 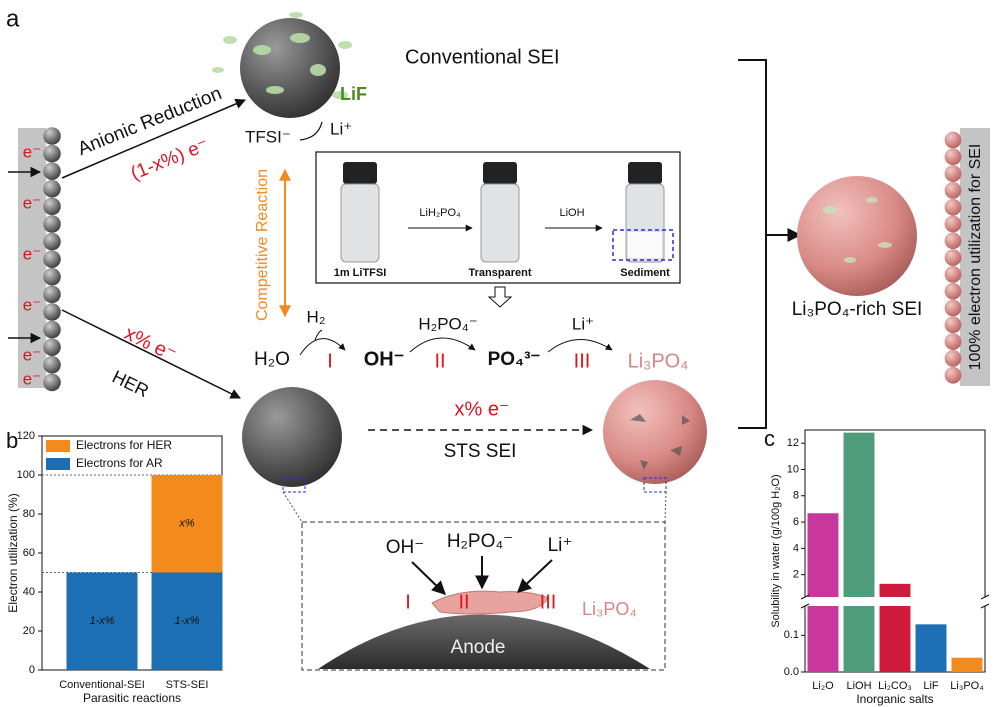 What do you see at coordinates (29, 592) in the screenshot?
I see `y-tick-label: 40` at bounding box center [29, 592].